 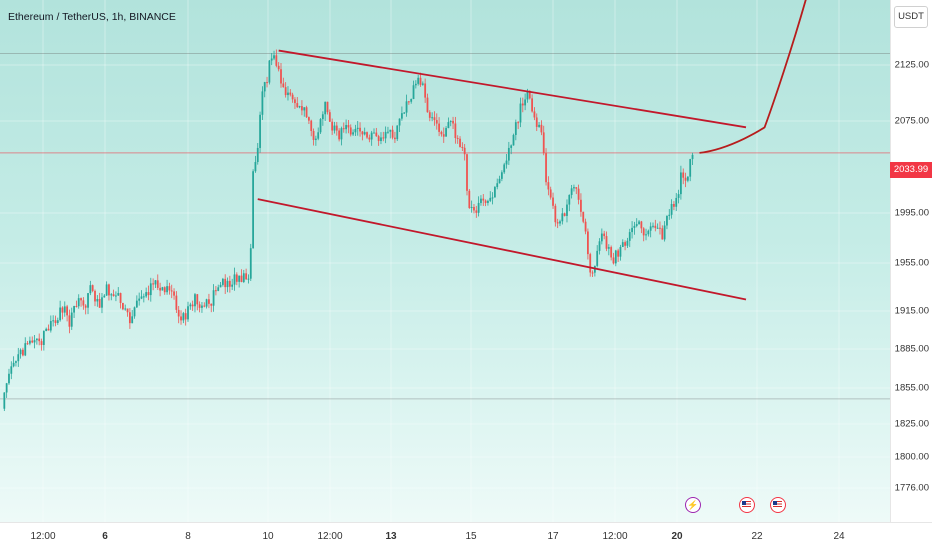 I want to click on time-tick-label: 17, so click(x=553, y=536).